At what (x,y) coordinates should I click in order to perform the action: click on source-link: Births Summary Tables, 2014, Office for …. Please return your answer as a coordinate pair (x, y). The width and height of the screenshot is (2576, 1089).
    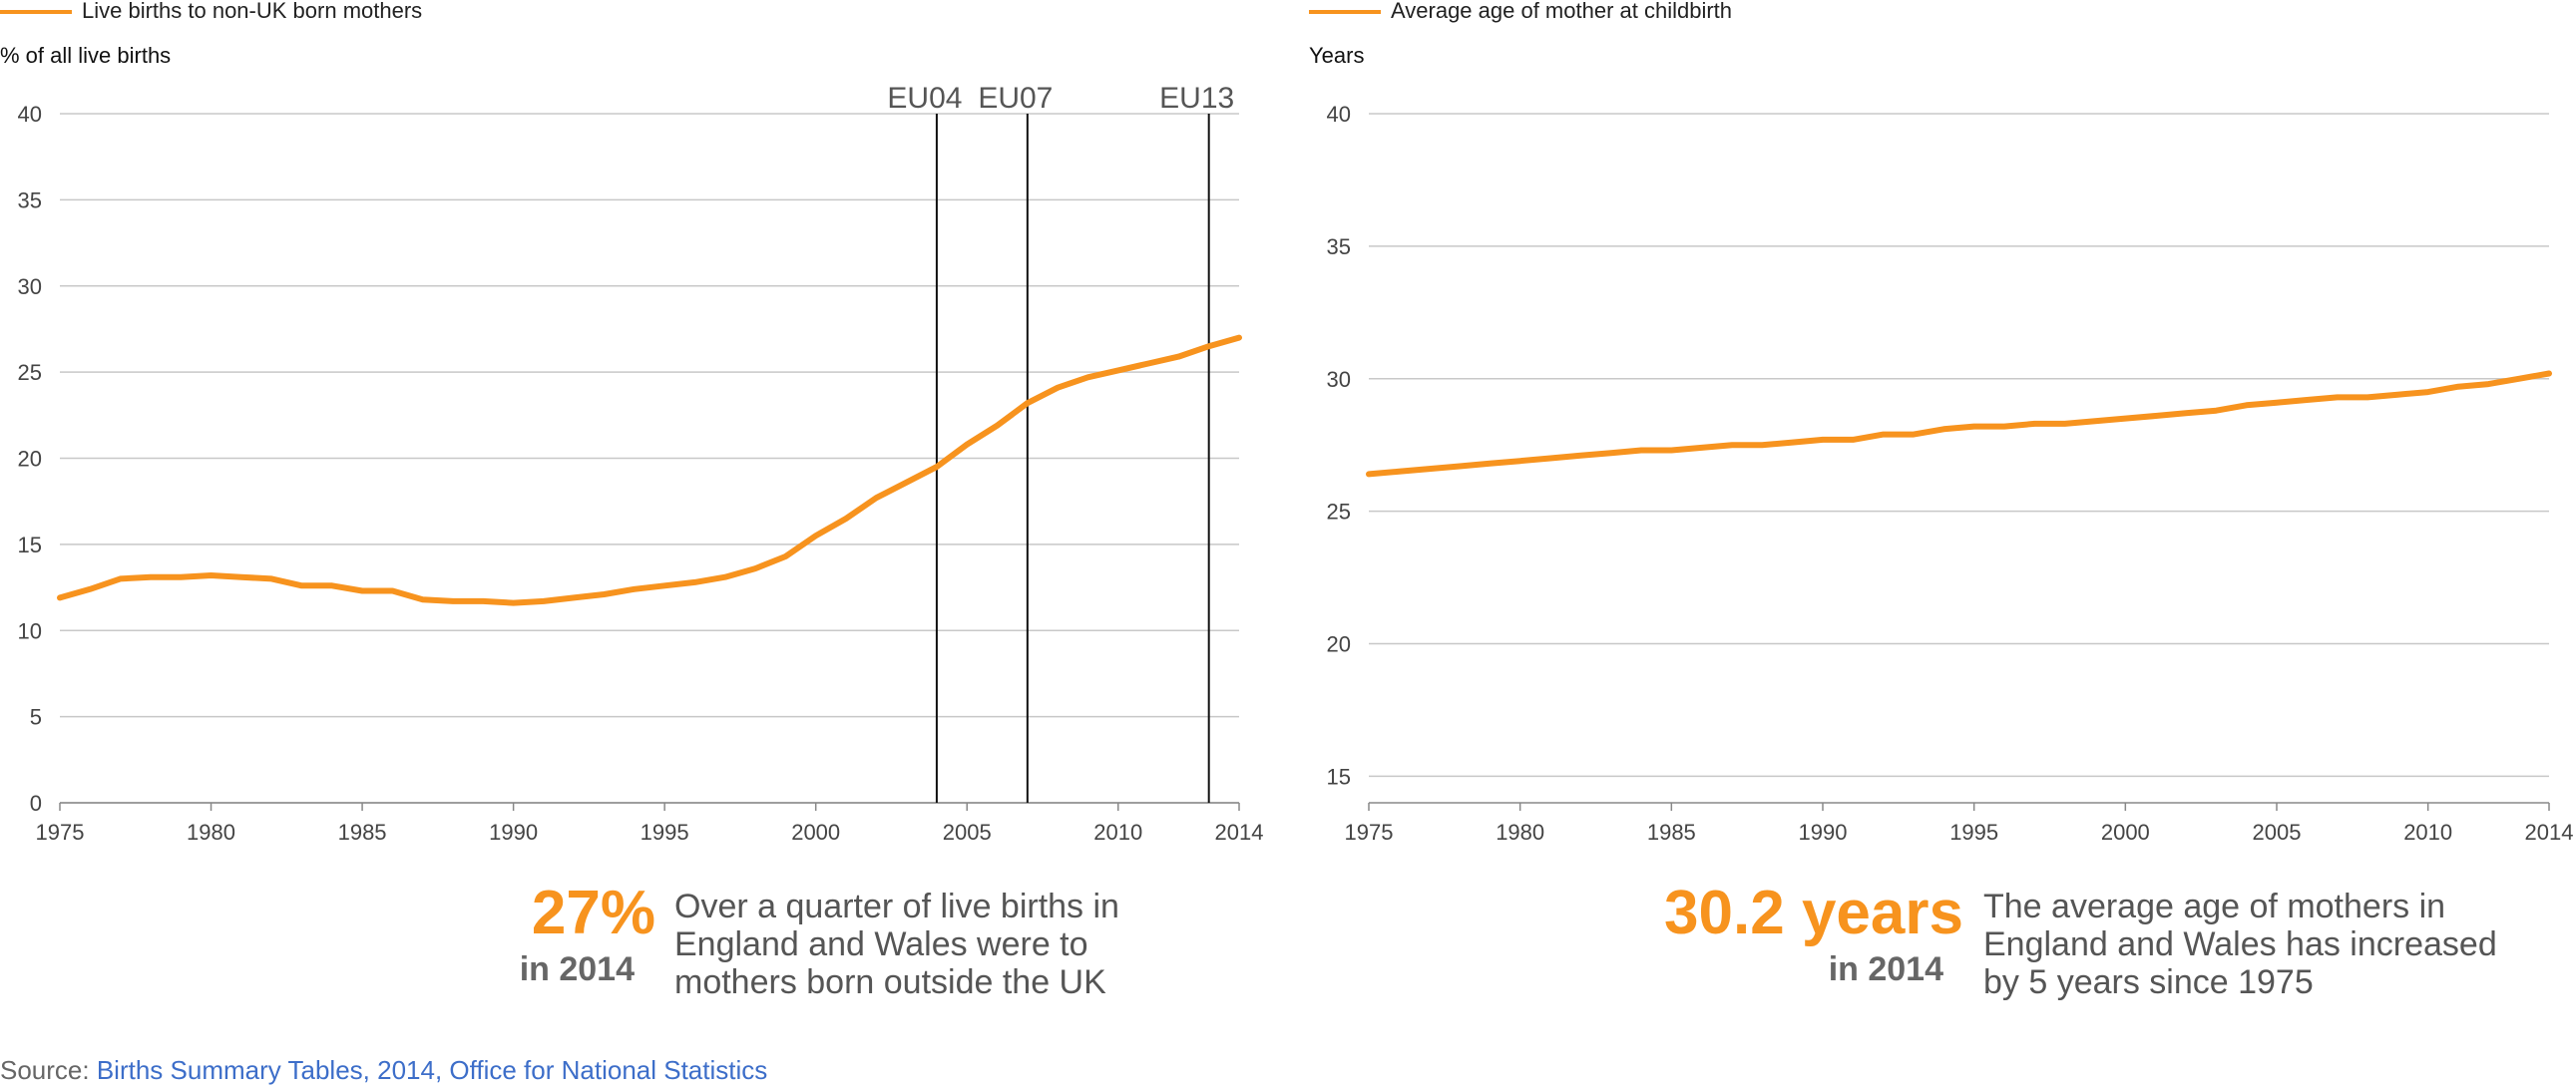
    Looking at the image, I should click on (432, 1070).